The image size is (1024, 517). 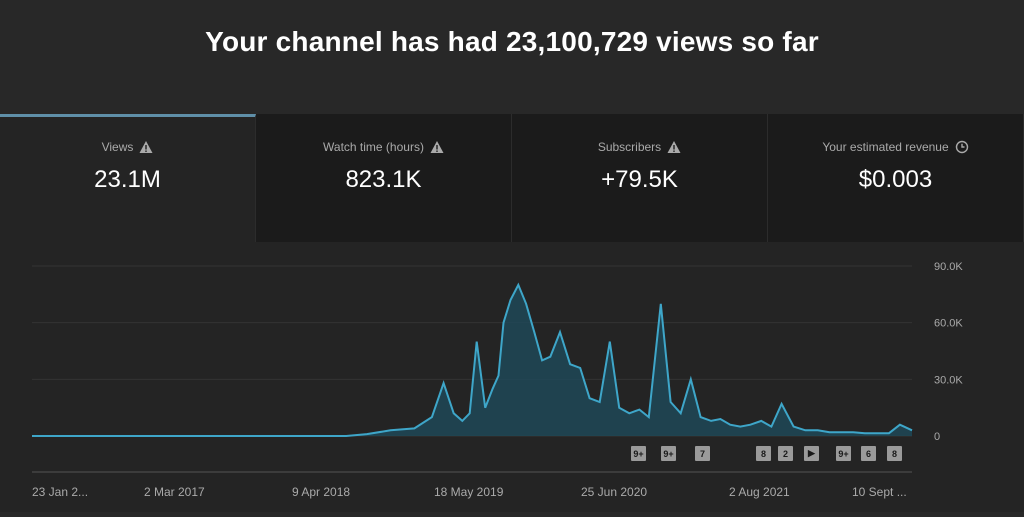 What do you see at coordinates (373, 147) in the screenshot?
I see `card-label: Watch time (hours)` at bounding box center [373, 147].